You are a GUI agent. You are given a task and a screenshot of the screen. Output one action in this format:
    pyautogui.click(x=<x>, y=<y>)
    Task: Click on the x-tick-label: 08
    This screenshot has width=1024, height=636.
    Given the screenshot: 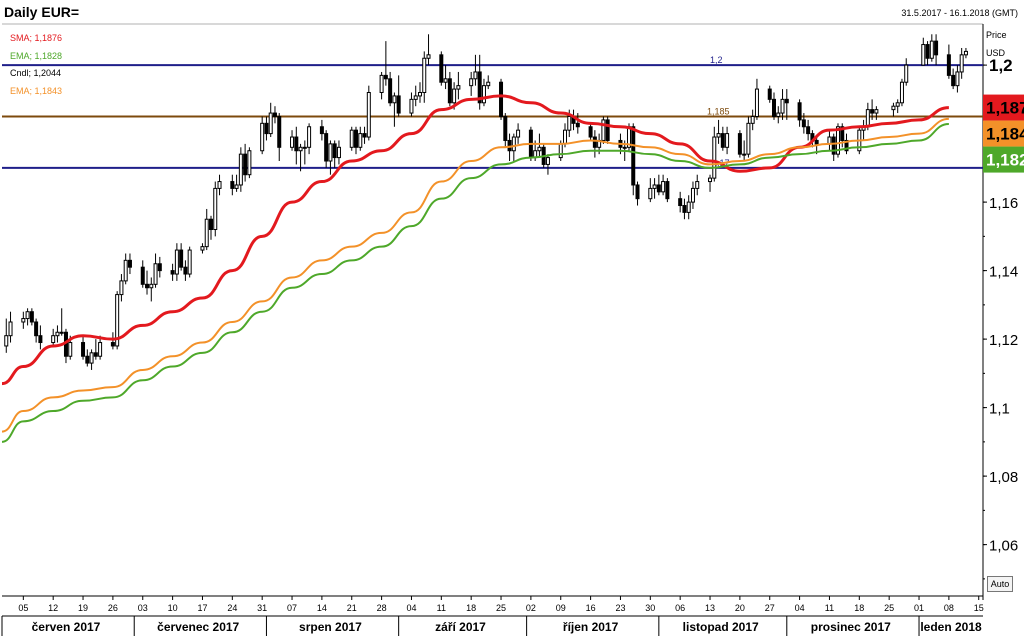 What is the action you would take?
    pyautogui.click(x=949, y=608)
    